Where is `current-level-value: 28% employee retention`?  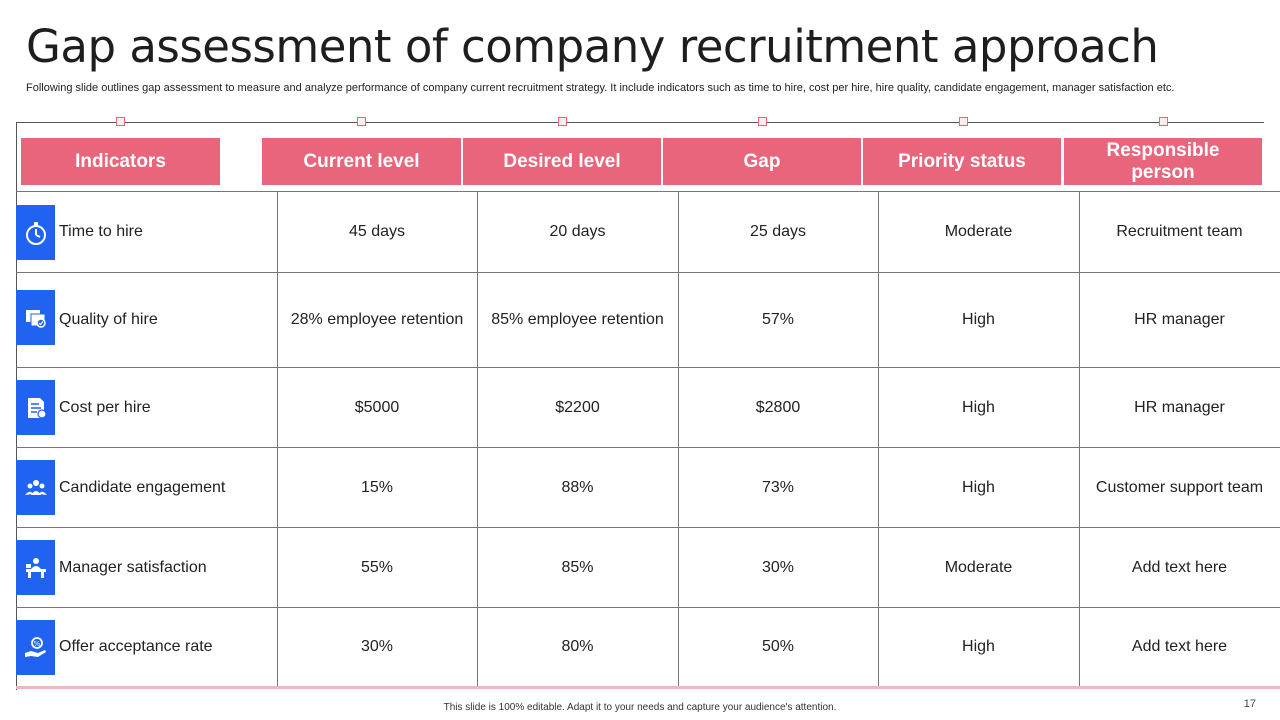 current-level-value: 28% employee retention is located at coordinates (377, 319).